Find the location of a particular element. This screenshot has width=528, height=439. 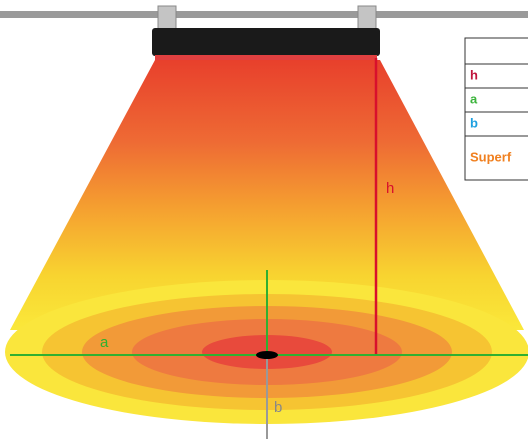

legend-entry: a is located at coordinates (474, 98).